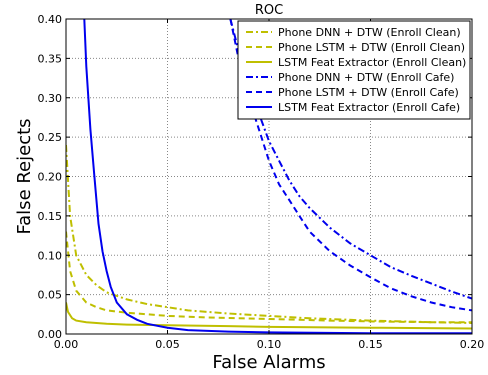 The width and height of the screenshot is (488, 375). Describe the element at coordinates (472, 344) in the screenshot. I see `x-tick-label: 0.20` at that location.